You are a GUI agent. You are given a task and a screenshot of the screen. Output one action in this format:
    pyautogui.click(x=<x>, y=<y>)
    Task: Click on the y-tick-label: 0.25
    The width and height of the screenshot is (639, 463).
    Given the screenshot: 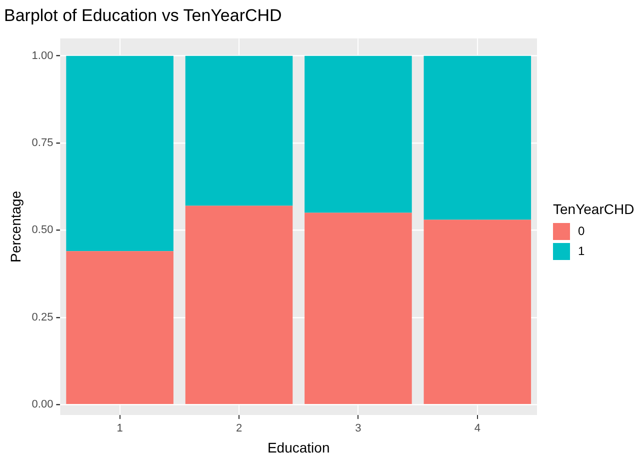 What is the action you would take?
    pyautogui.click(x=43, y=317)
    